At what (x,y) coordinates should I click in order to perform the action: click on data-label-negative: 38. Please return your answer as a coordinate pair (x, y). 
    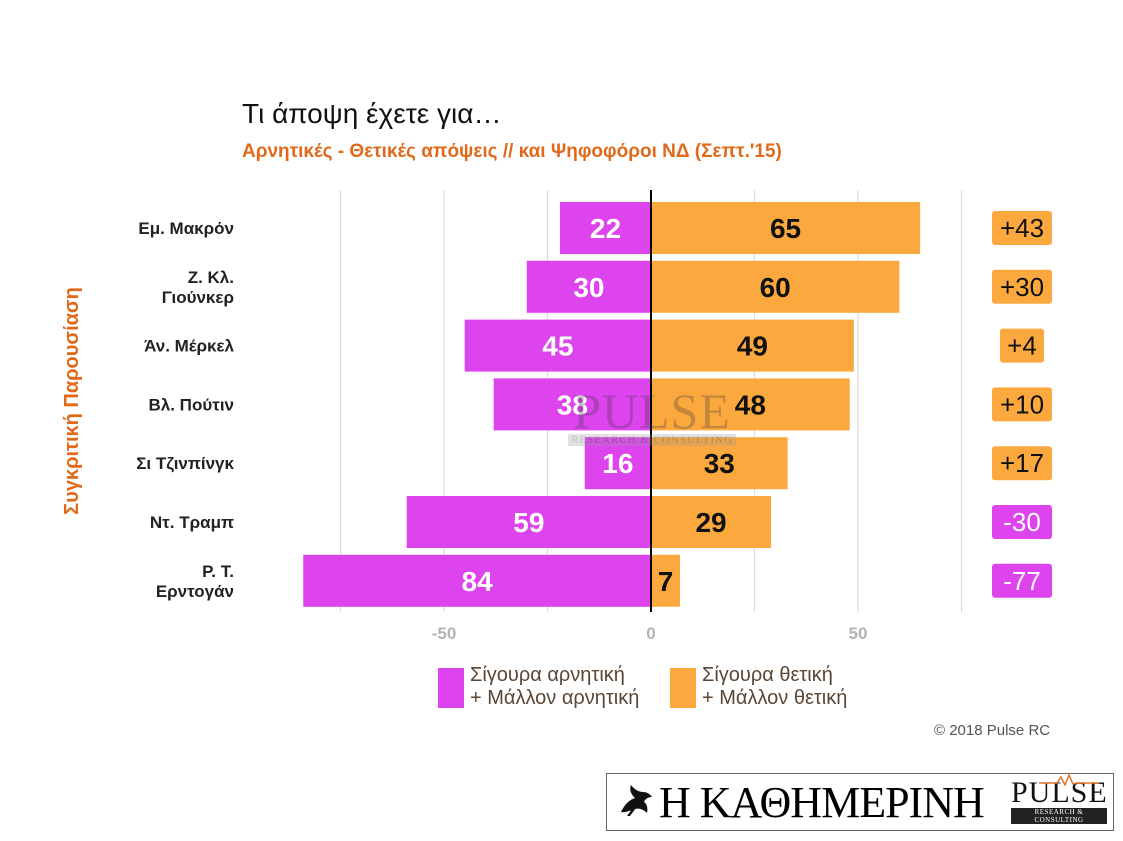
    Looking at the image, I should click on (572, 404).